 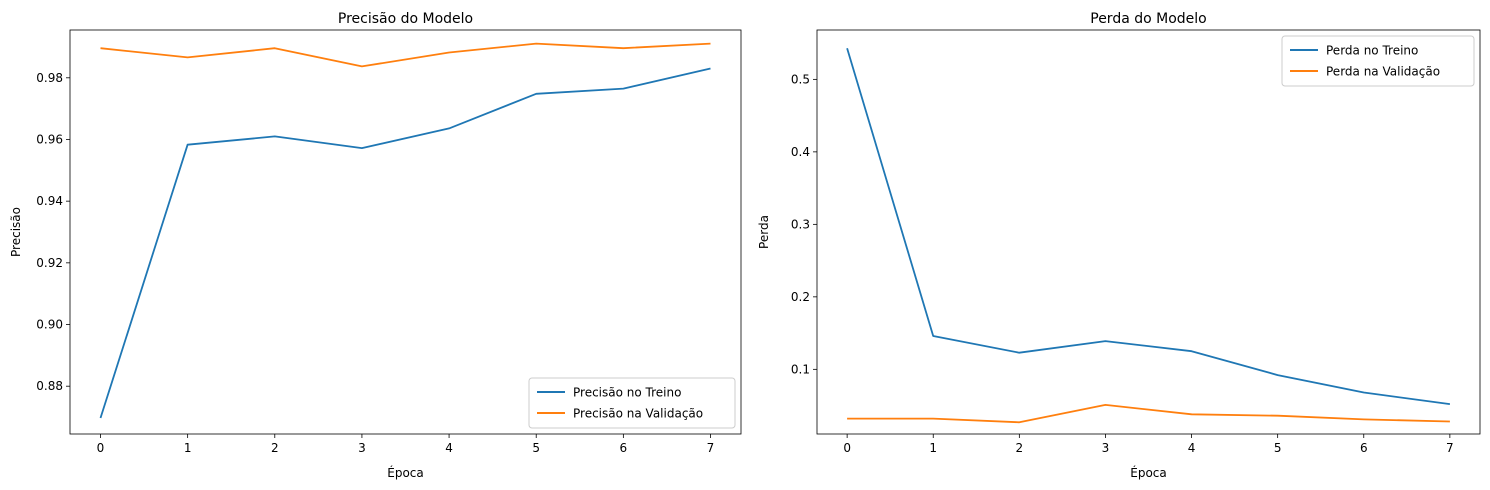 I want to click on y-tick-label: 0.88, so click(x=49, y=386).